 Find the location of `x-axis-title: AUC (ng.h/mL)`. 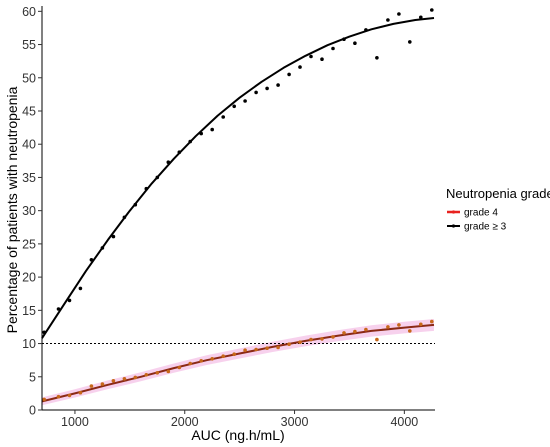

x-axis-title: AUC (ng.h/mL) is located at coordinates (237, 435).